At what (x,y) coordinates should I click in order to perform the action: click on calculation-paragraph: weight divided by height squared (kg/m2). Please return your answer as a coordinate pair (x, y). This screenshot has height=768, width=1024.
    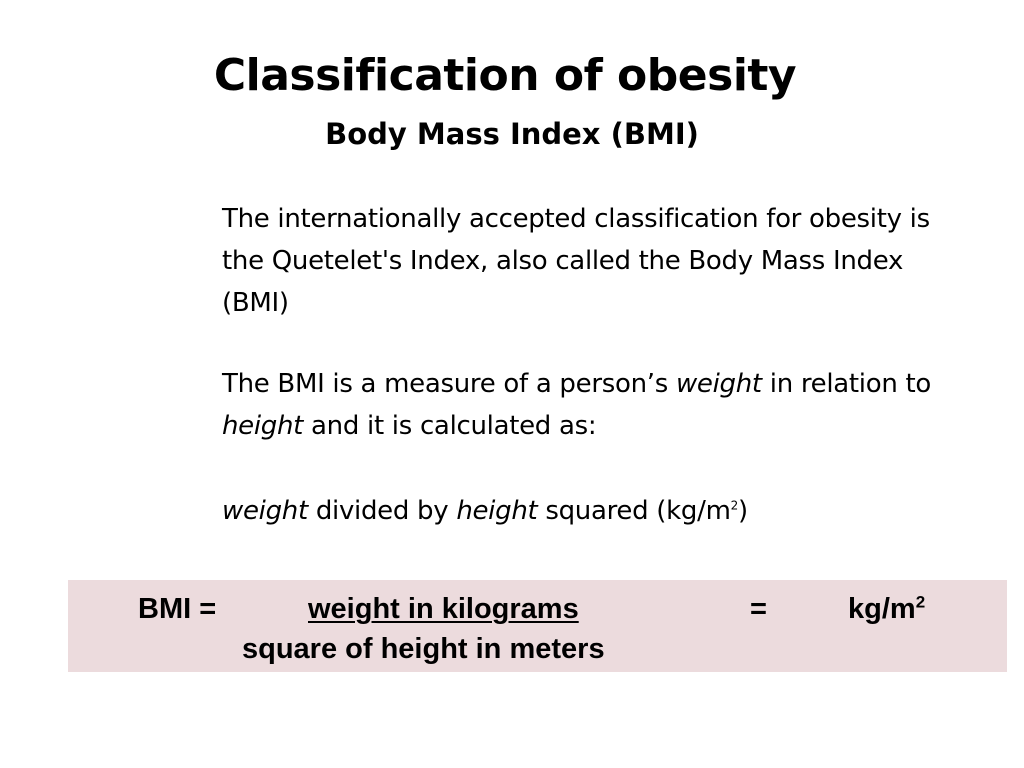
    Looking at the image, I should click on (592, 511).